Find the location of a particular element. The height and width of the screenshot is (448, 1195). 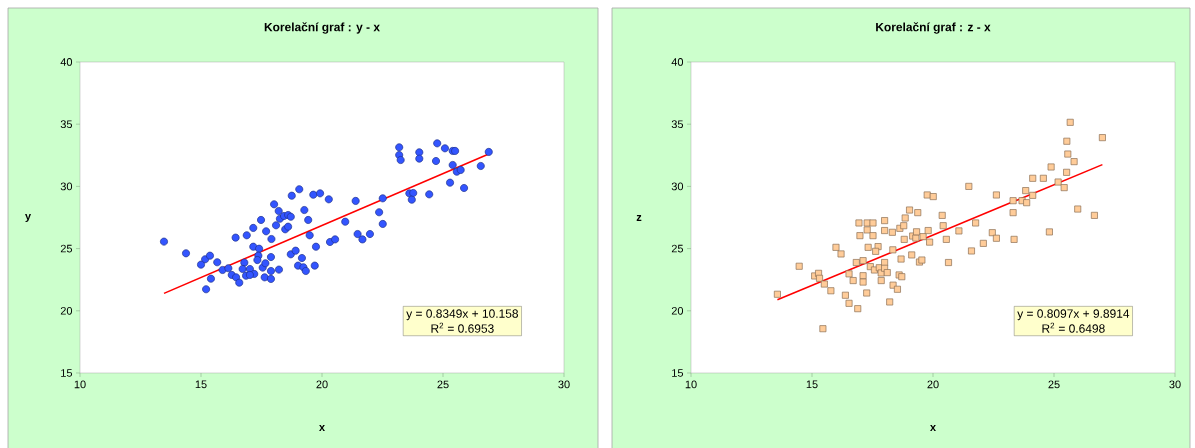

annotation: y = 0.8349x + 10.158 is located at coordinates (462, 315).